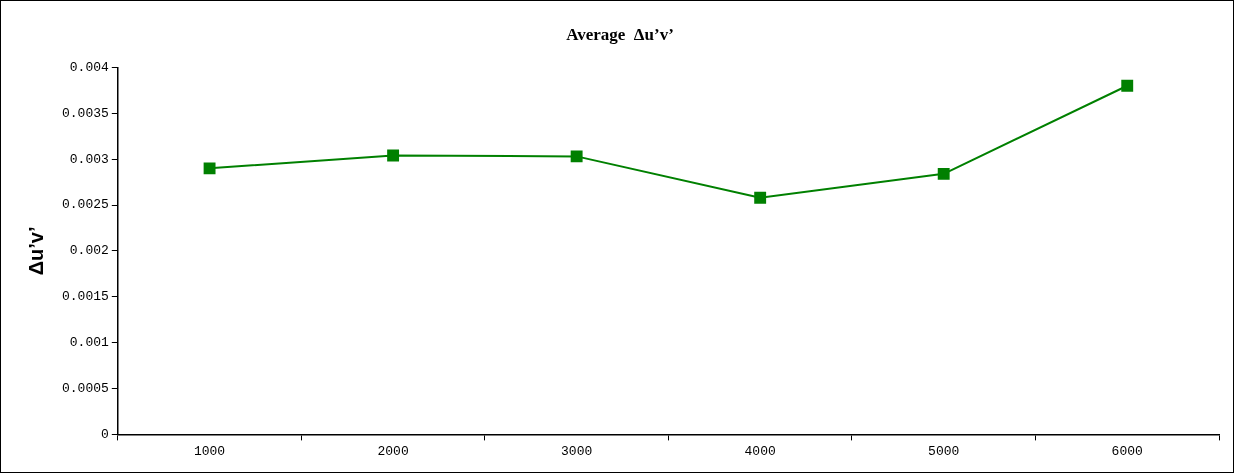  I want to click on x-tick-label: 3000, so click(577, 451).